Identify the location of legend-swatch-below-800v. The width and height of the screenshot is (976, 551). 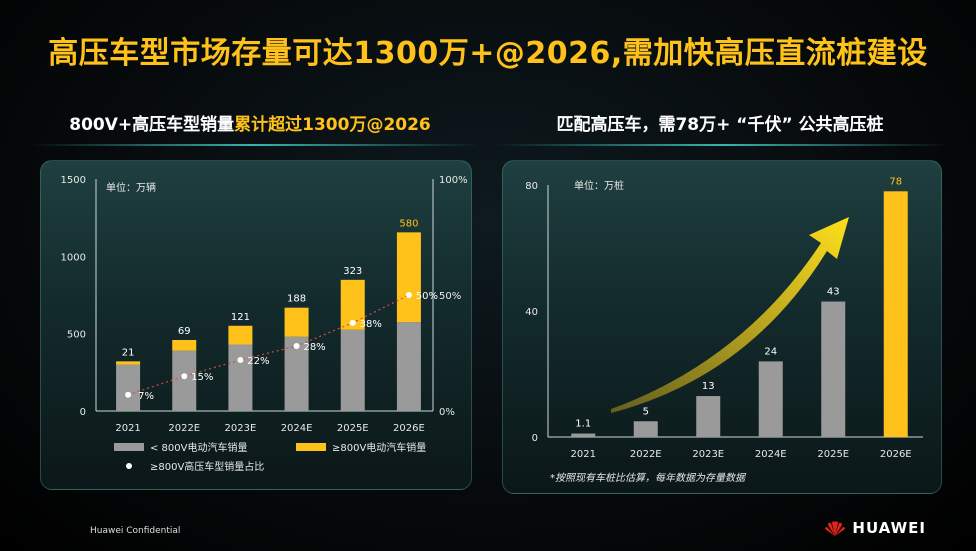
(129, 447).